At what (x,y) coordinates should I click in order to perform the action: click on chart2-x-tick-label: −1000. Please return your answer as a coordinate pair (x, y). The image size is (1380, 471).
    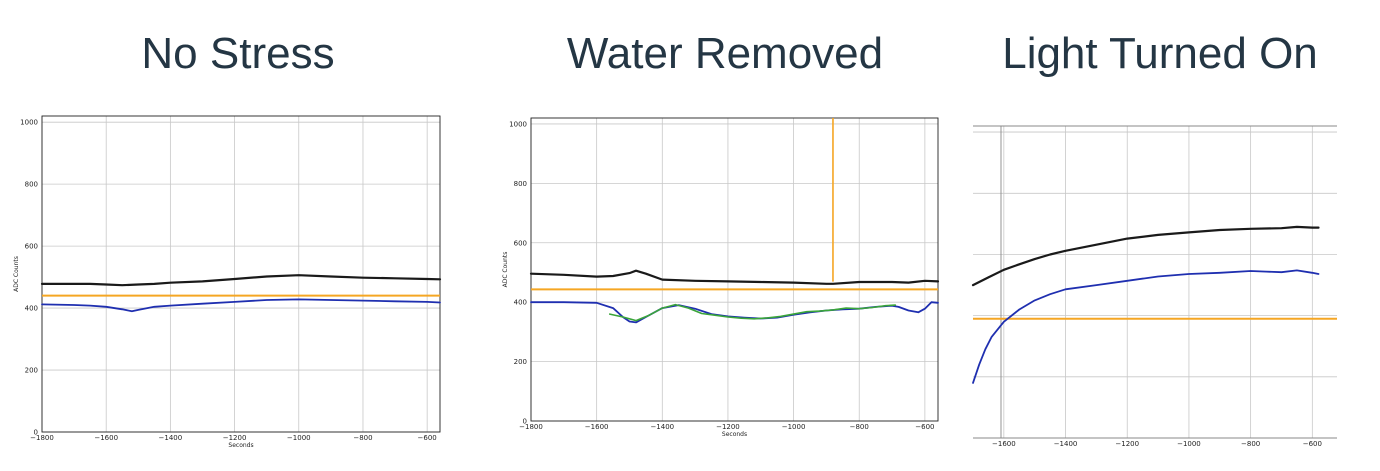
    Looking at the image, I should click on (794, 427).